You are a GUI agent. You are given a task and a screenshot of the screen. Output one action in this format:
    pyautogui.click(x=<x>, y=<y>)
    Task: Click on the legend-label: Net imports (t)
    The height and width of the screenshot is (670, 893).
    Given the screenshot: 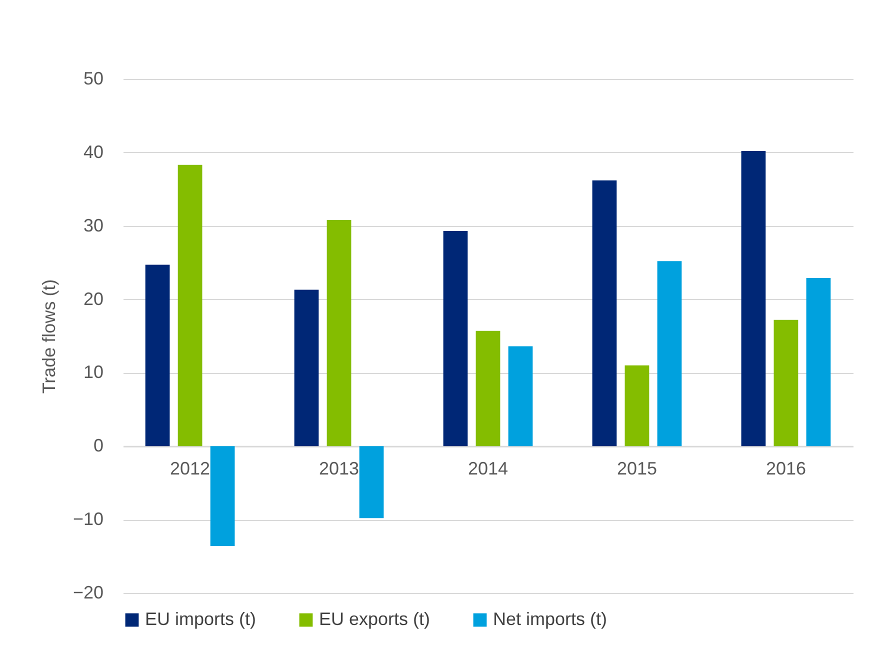 What is the action you would take?
    pyautogui.click(x=550, y=619)
    